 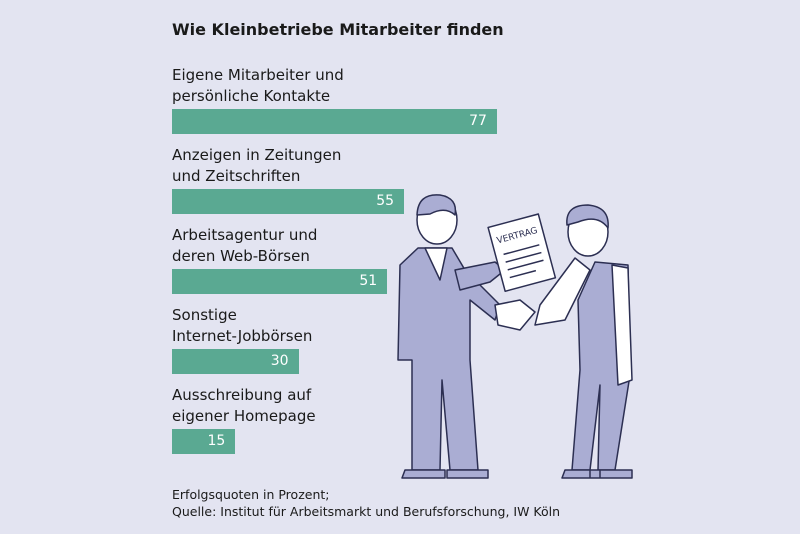 I want to click on bar: 30, so click(x=235, y=361).